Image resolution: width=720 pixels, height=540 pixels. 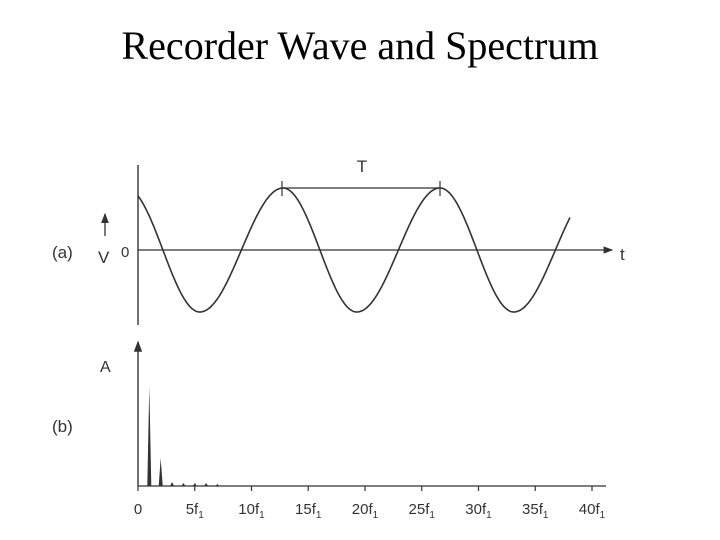 What do you see at coordinates (622, 254) in the screenshot?
I see `time-axis-label: t` at bounding box center [622, 254].